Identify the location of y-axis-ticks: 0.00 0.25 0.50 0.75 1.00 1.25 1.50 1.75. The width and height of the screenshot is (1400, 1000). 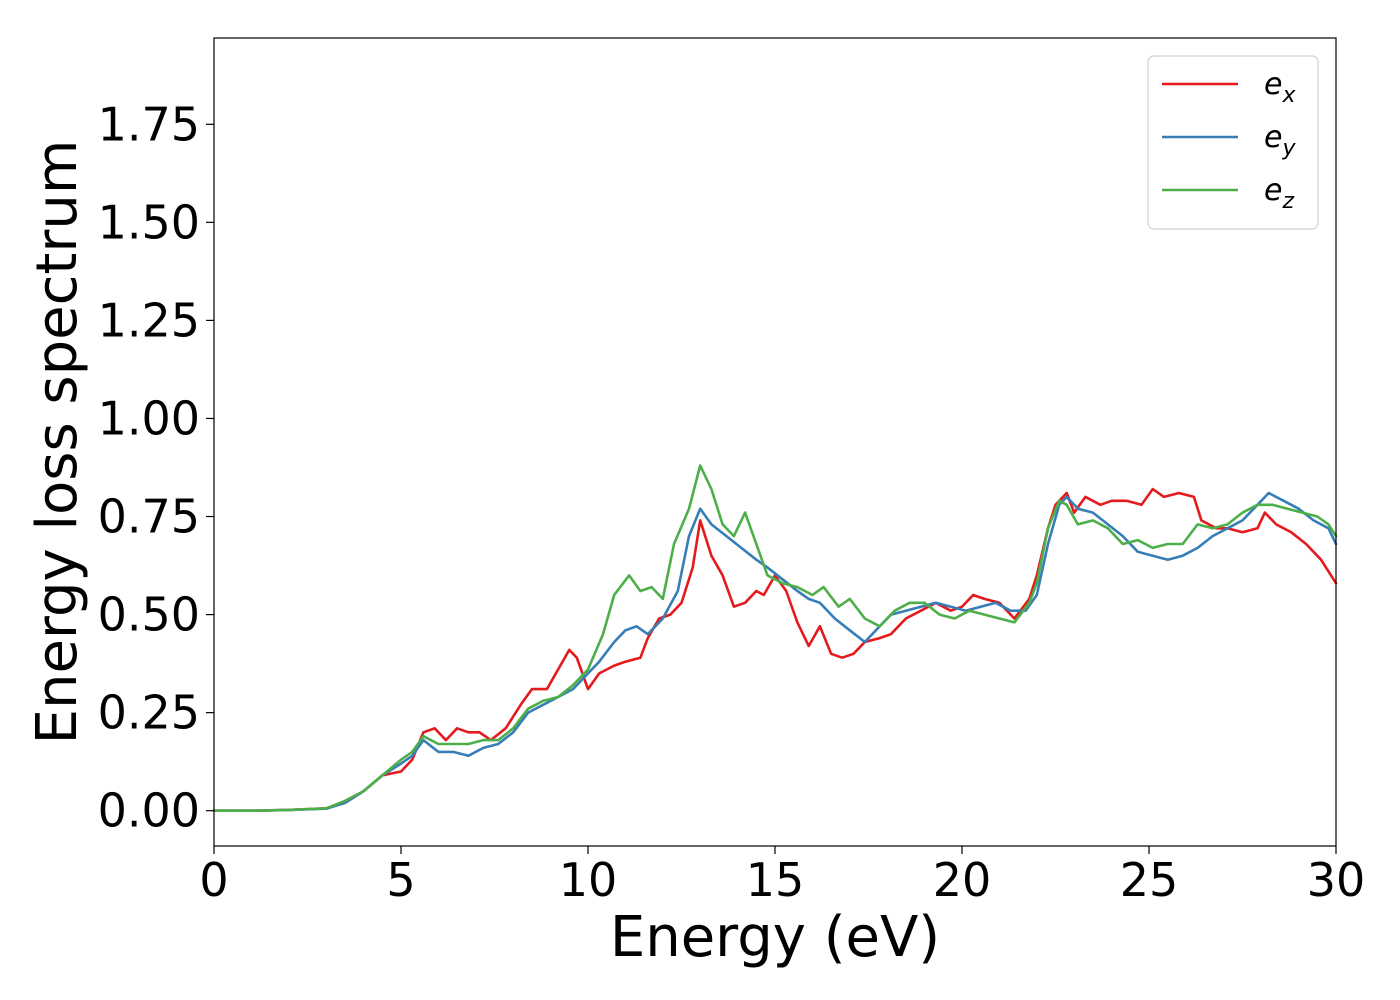
(156, 467).